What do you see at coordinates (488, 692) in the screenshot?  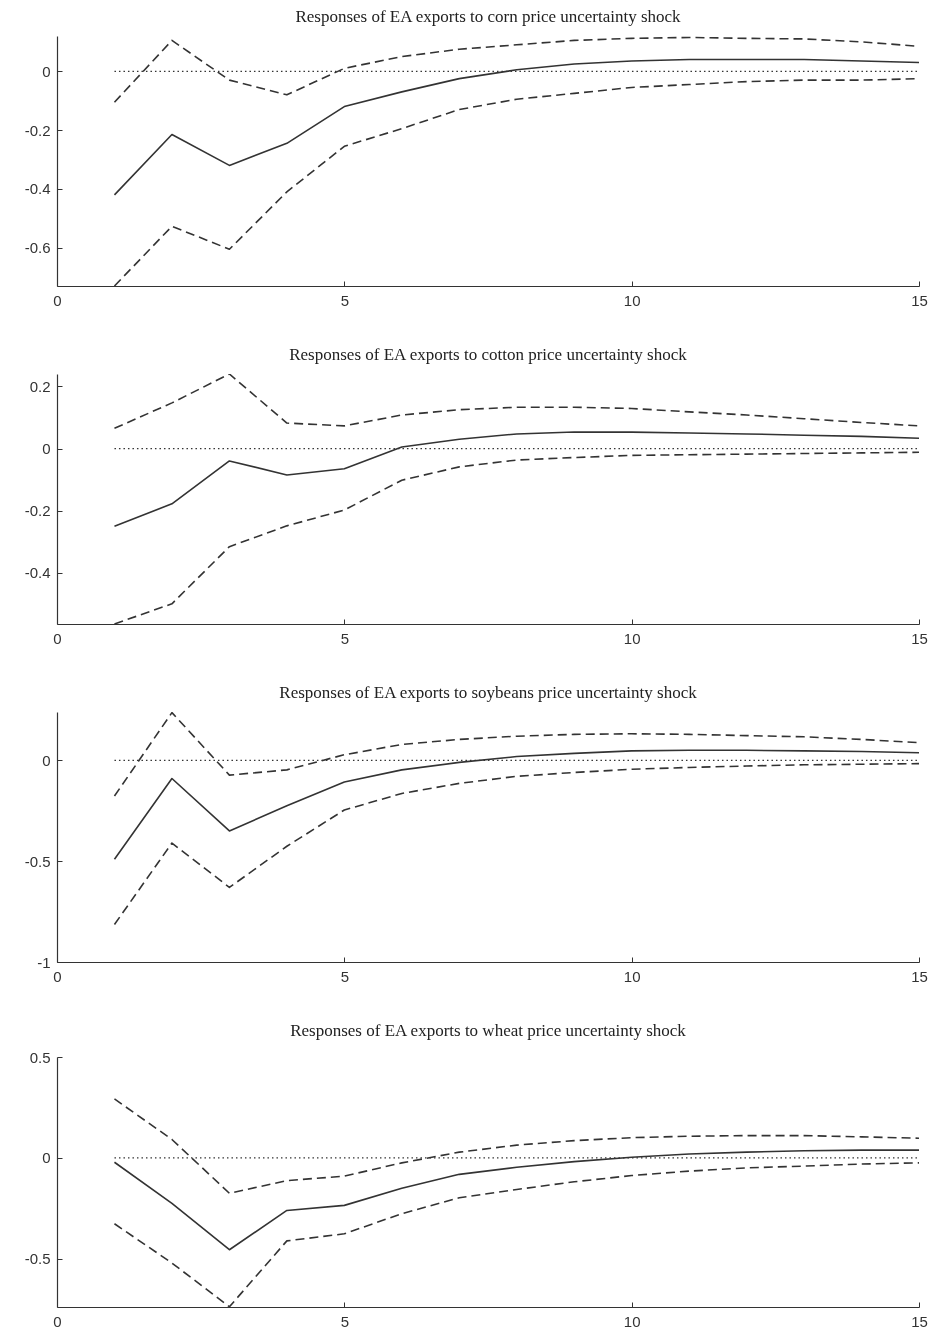 I see `chart-title: Responses of EA exports to soybeans price uncertainty shock` at bounding box center [488, 692].